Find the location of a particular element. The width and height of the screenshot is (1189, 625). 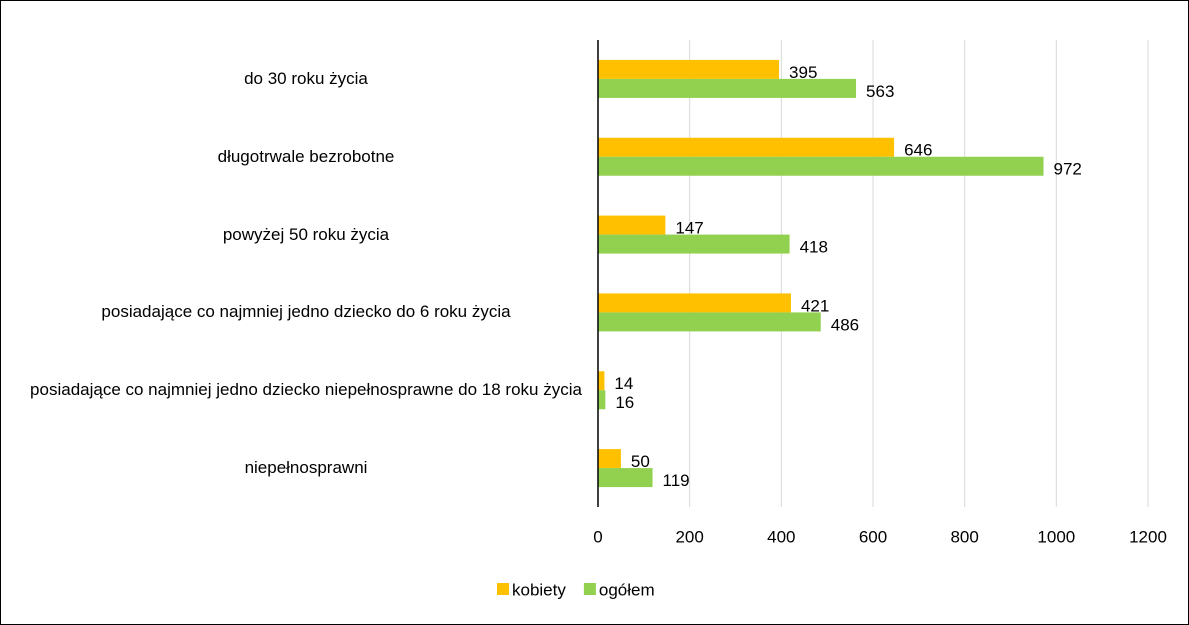

x-tick-label: 200 is located at coordinates (689, 536).